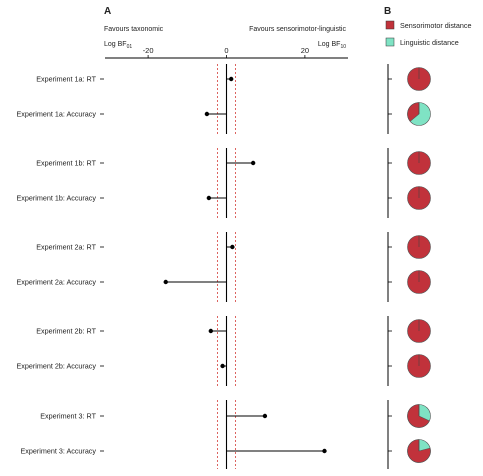 The height and width of the screenshot is (476, 483). I want to click on left-axis-label-main: Log BF, so click(115, 44).